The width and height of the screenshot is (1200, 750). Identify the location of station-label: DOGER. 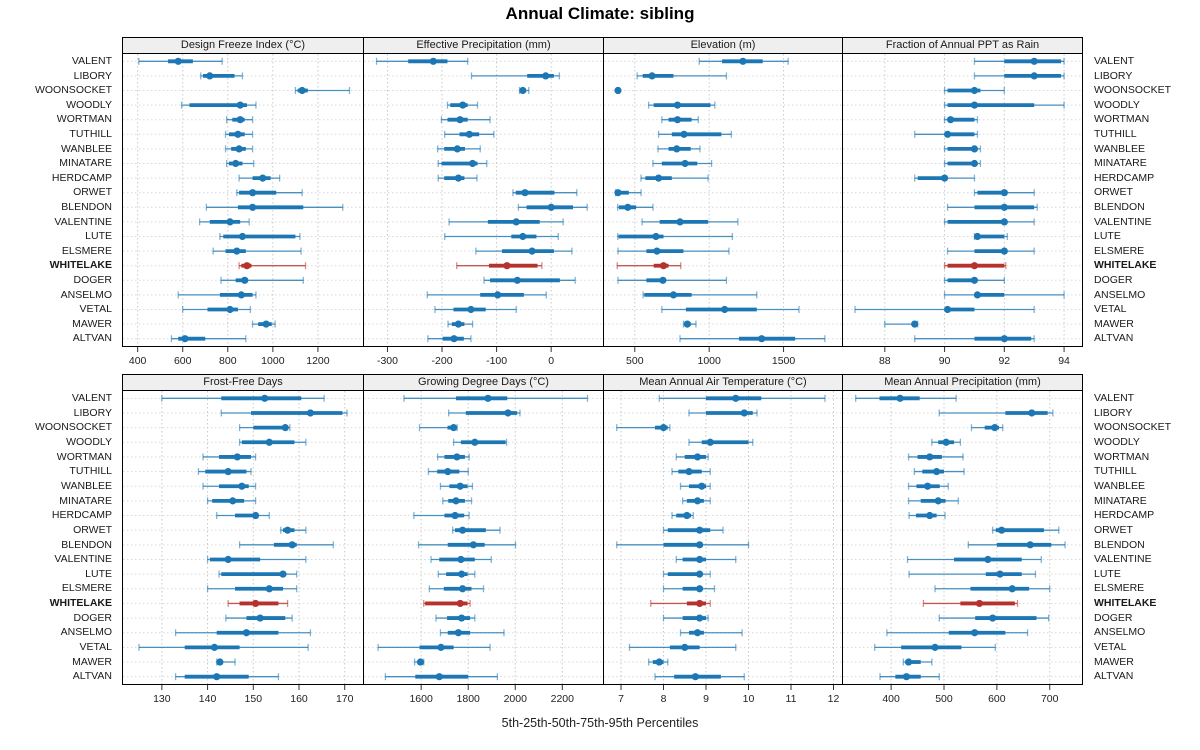
(92, 280).